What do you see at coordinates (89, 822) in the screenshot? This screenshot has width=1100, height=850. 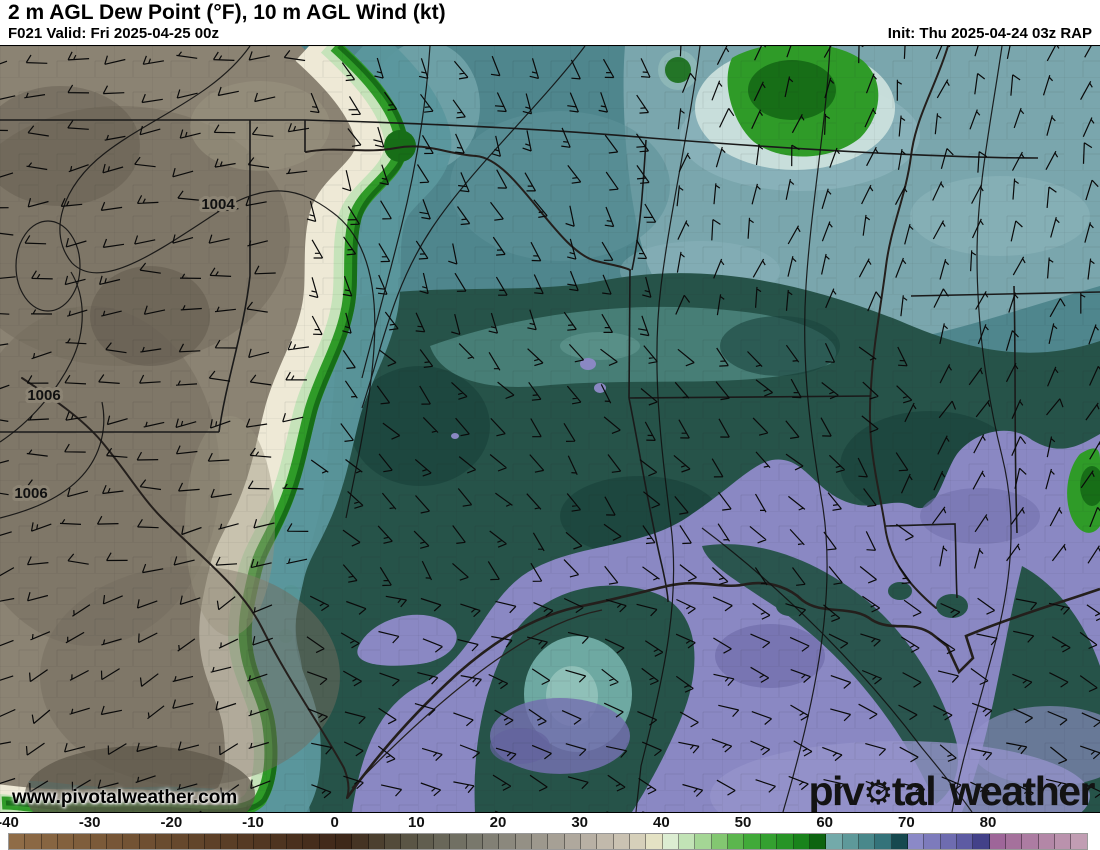 I see `colorbar-tick--30: -30` at bounding box center [89, 822].